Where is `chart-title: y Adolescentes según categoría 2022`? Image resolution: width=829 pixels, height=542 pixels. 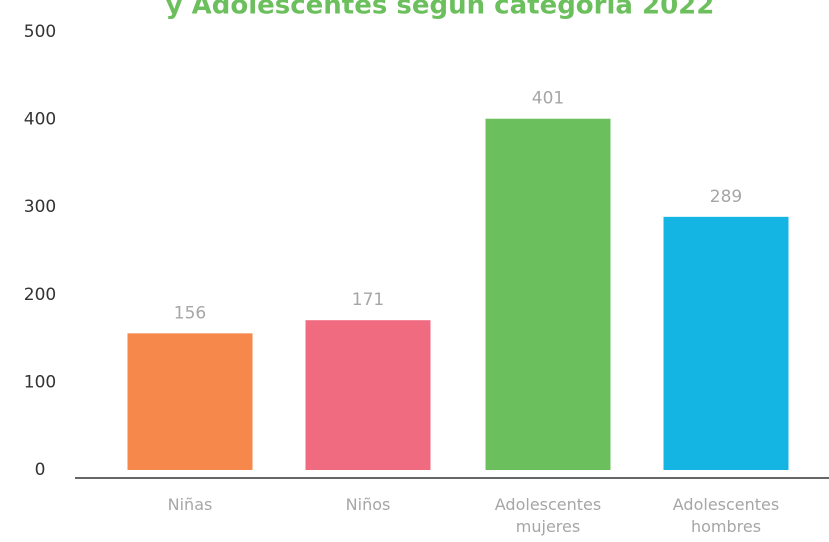 chart-title: y Adolescentes según categoría 2022 is located at coordinates (440, 10).